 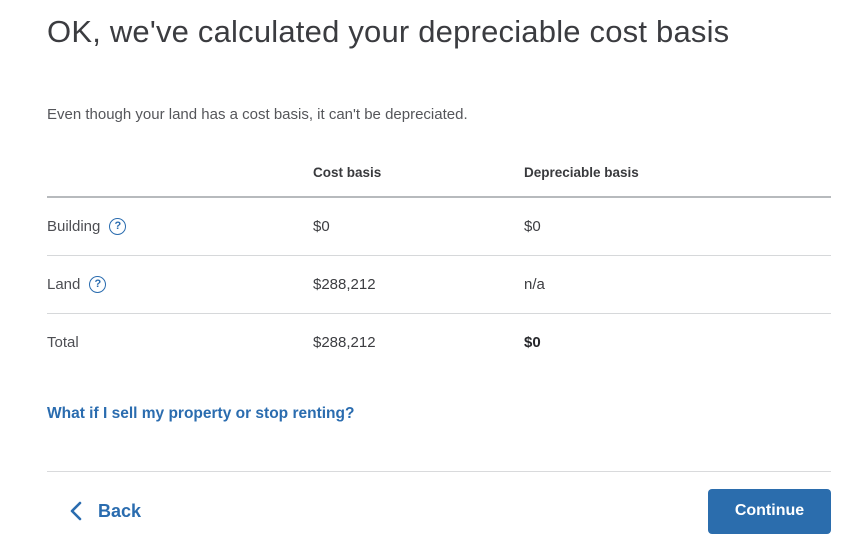 I want to click on land-help-question-circle-icon: ?, so click(x=98, y=284).